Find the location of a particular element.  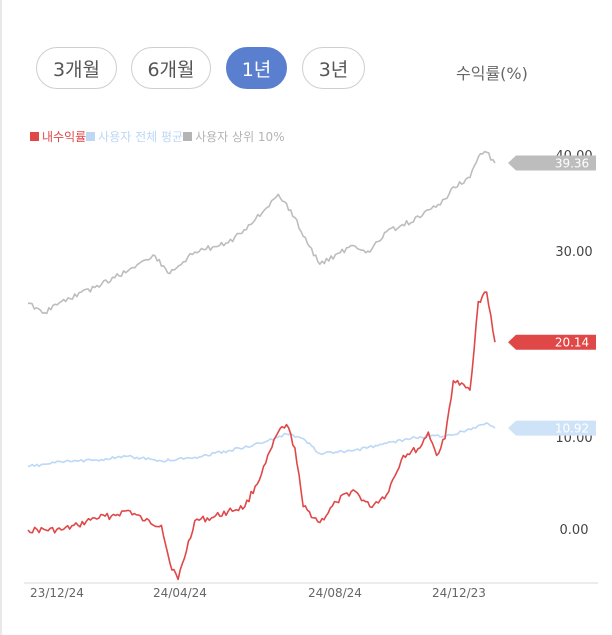

last-value-tag-my-return: 20.14 is located at coordinates (552, 342).